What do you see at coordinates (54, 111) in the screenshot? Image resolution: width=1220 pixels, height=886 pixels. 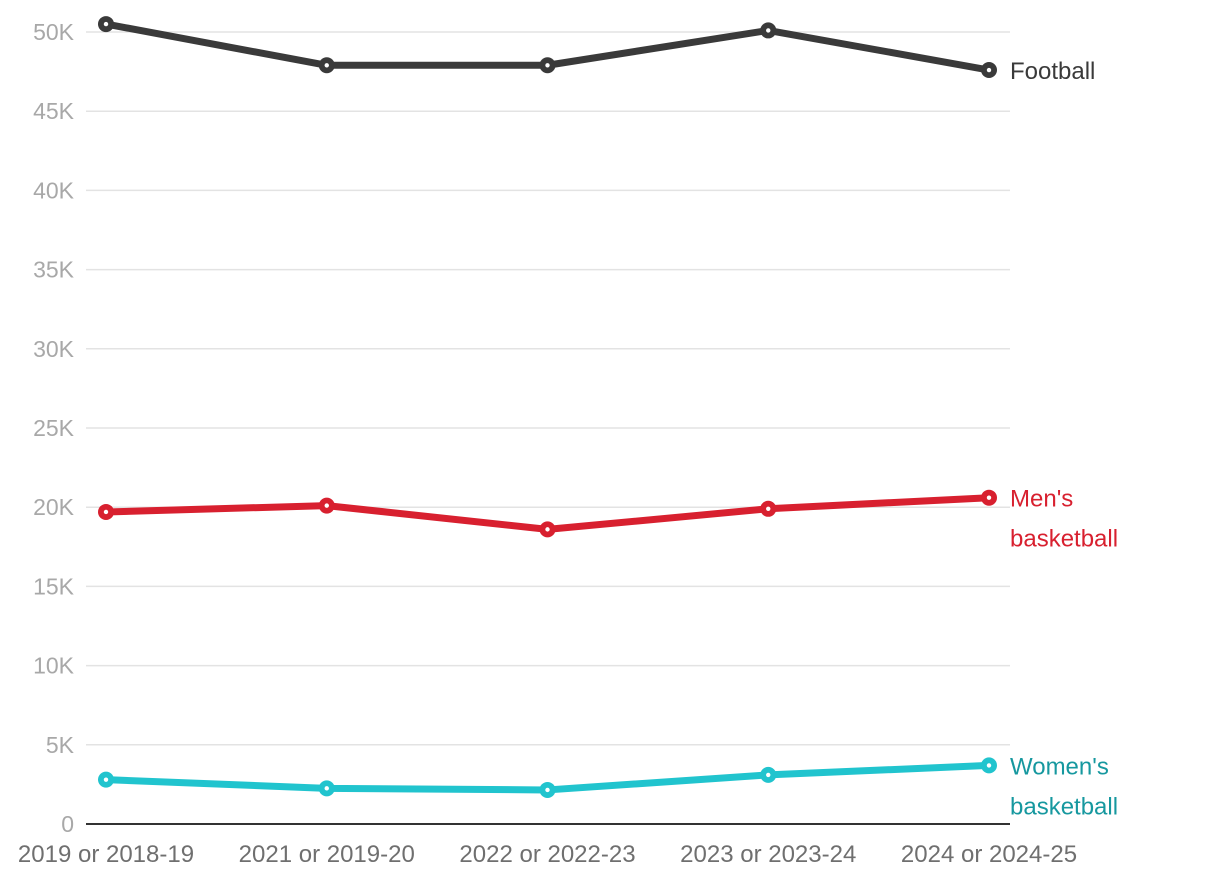 I see `y-tick-label: 45K` at bounding box center [54, 111].